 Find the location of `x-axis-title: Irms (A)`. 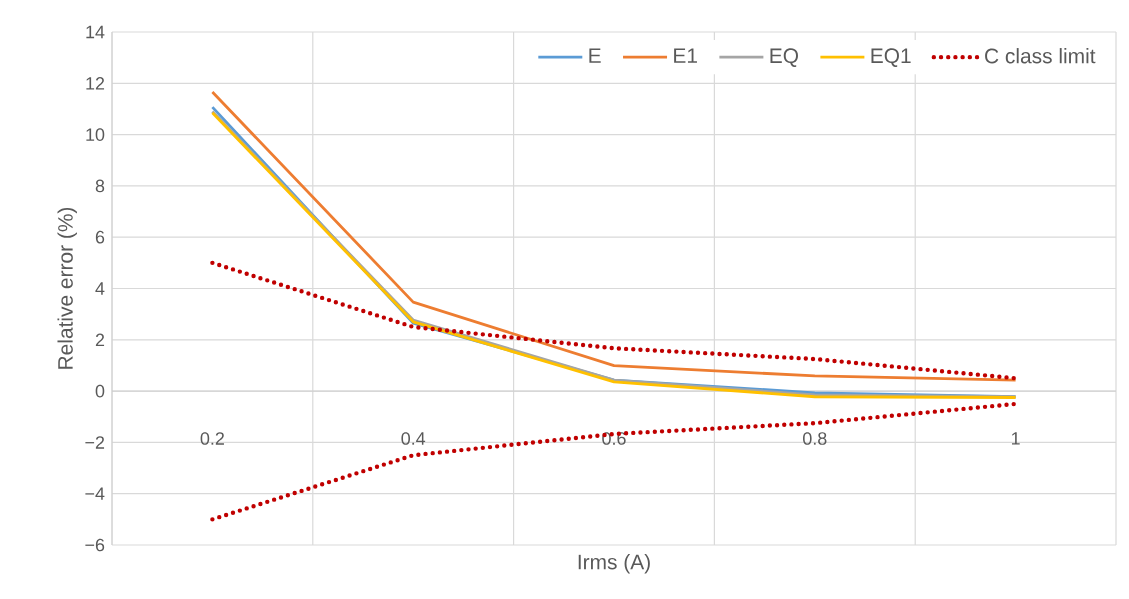

x-axis-title: Irms (A) is located at coordinates (614, 564).